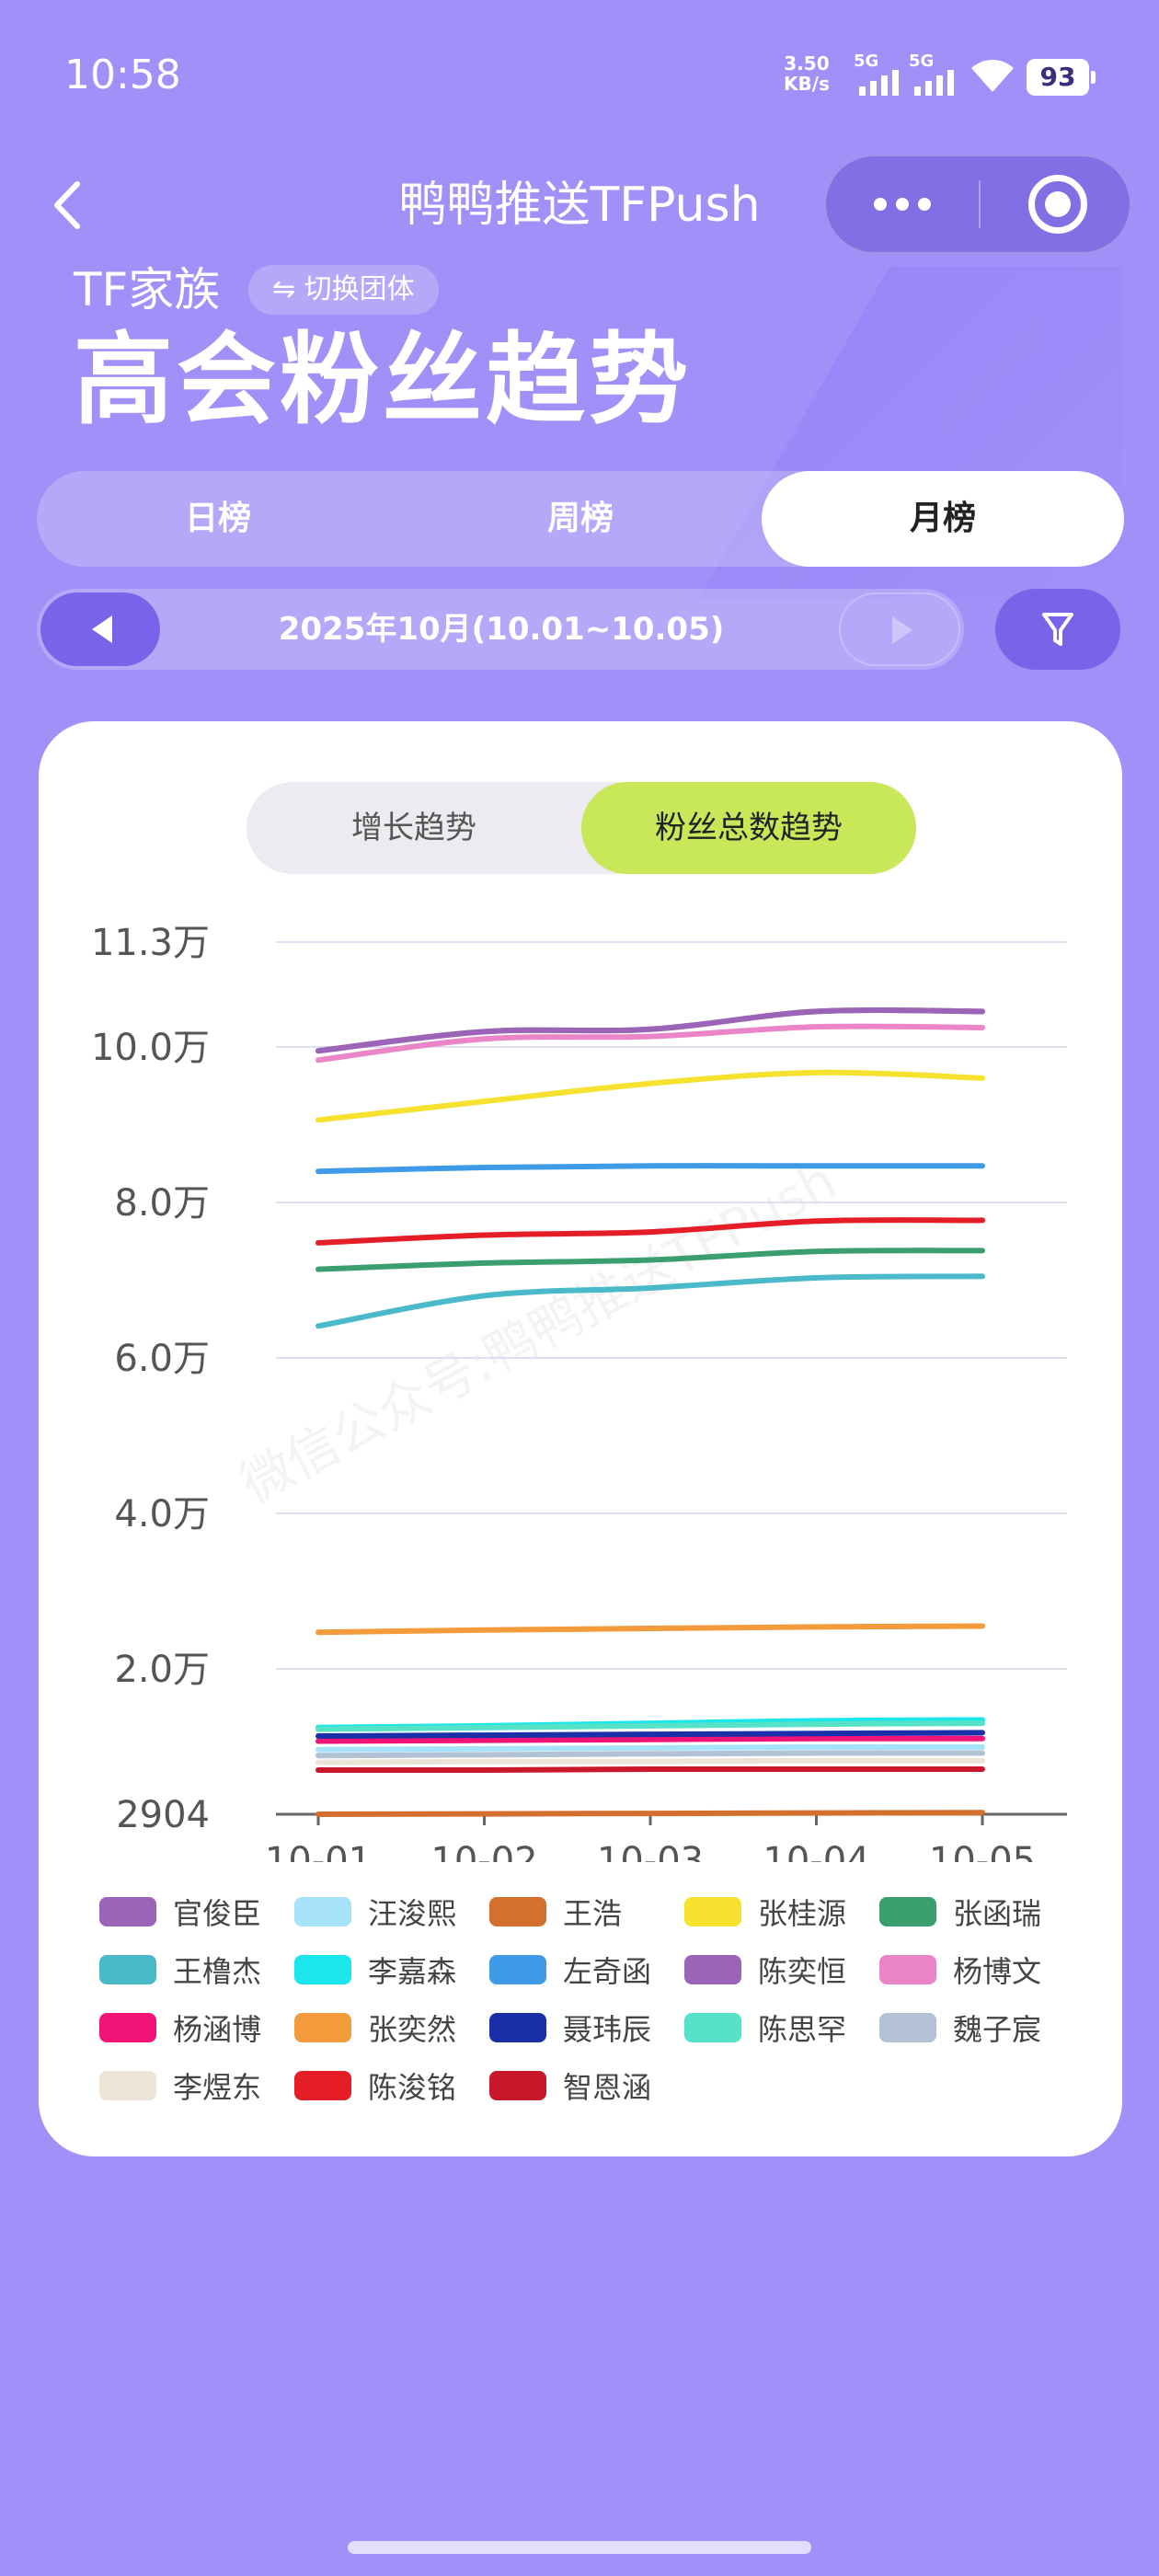 This screenshot has width=1159, height=2576. Describe the element at coordinates (802, 1971) in the screenshot. I see `legend-label: 陈奕恒` at that location.